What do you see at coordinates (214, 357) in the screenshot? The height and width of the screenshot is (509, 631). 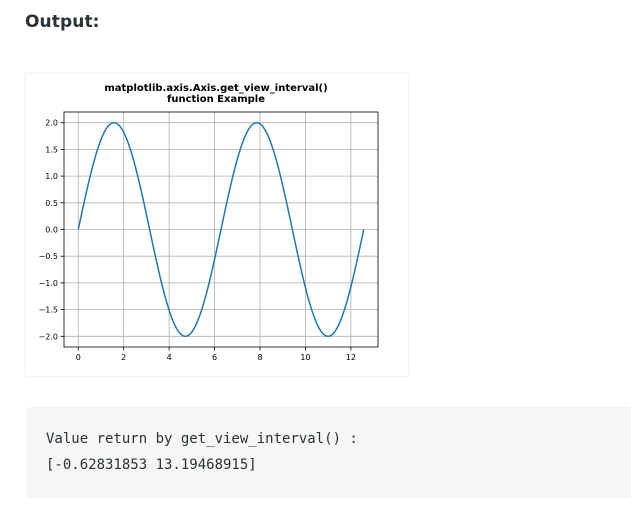 I see `x-tick-label: 6` at bounding box center [214, 357].